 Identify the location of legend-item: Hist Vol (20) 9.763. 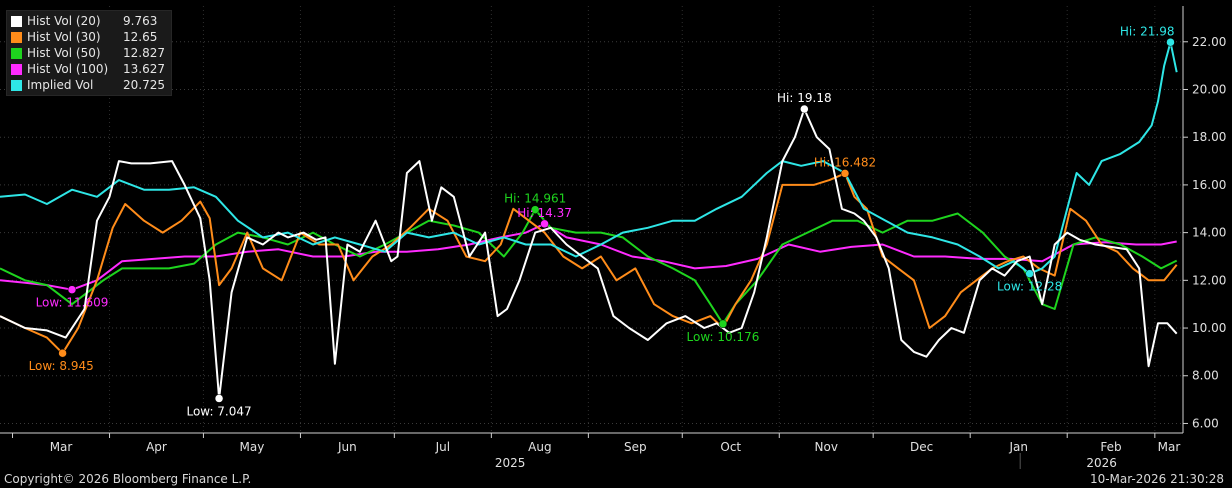
(88, 21).